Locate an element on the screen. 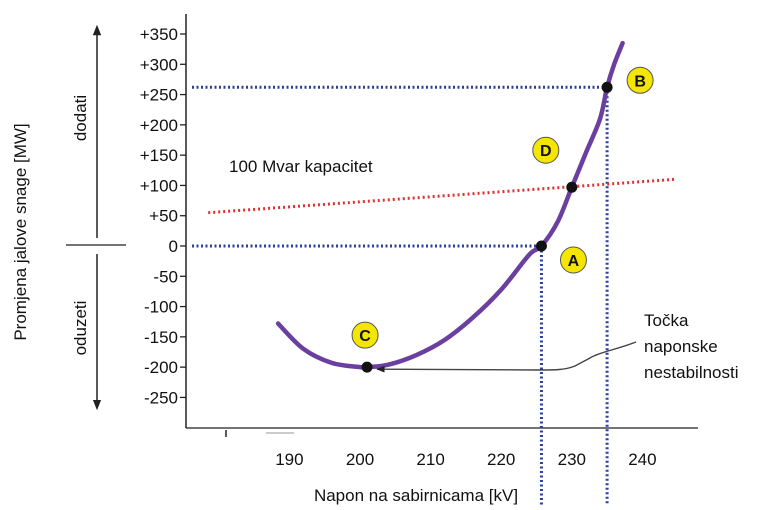 This screenshot has height=510, width=773. capacity-line-100mvar is located at coordinates (441, 196).